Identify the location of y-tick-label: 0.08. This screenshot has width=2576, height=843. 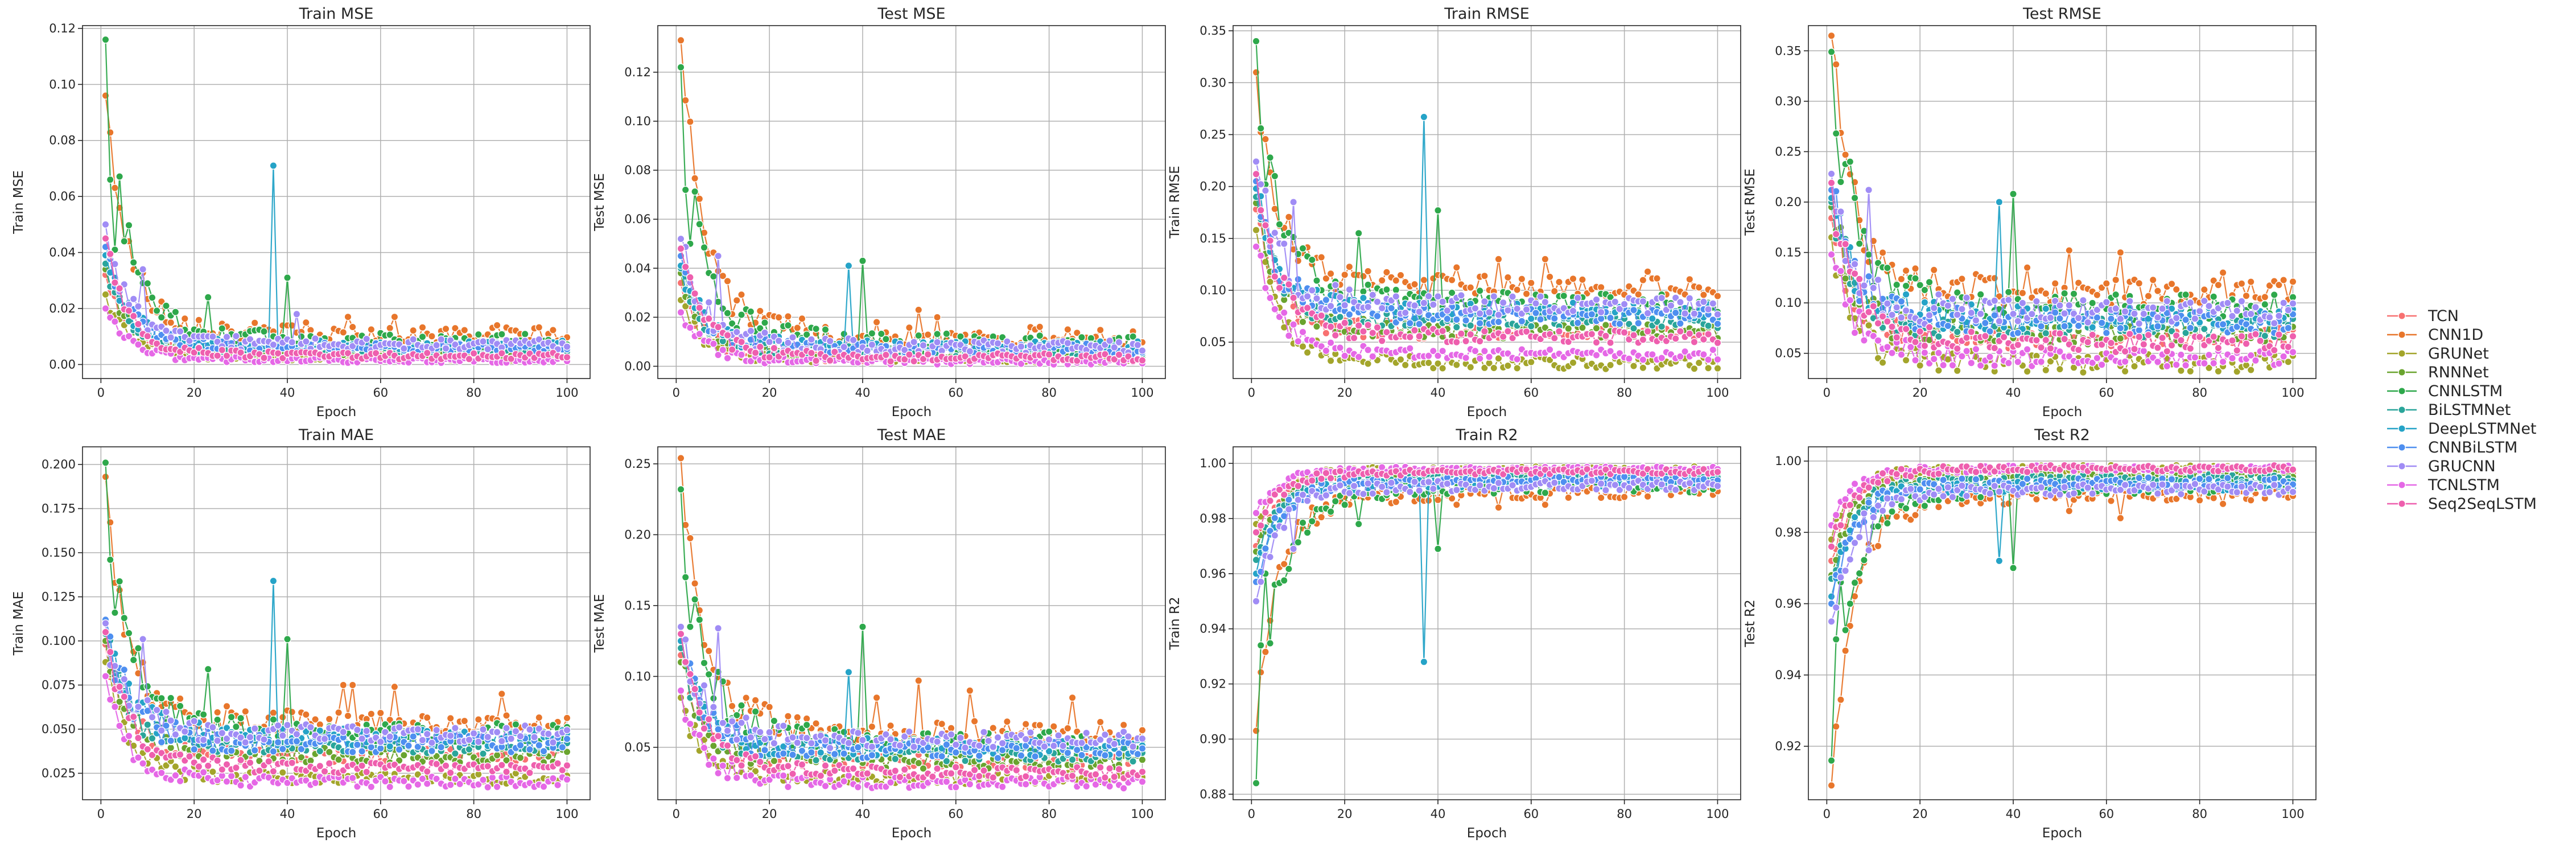
(62, 140).